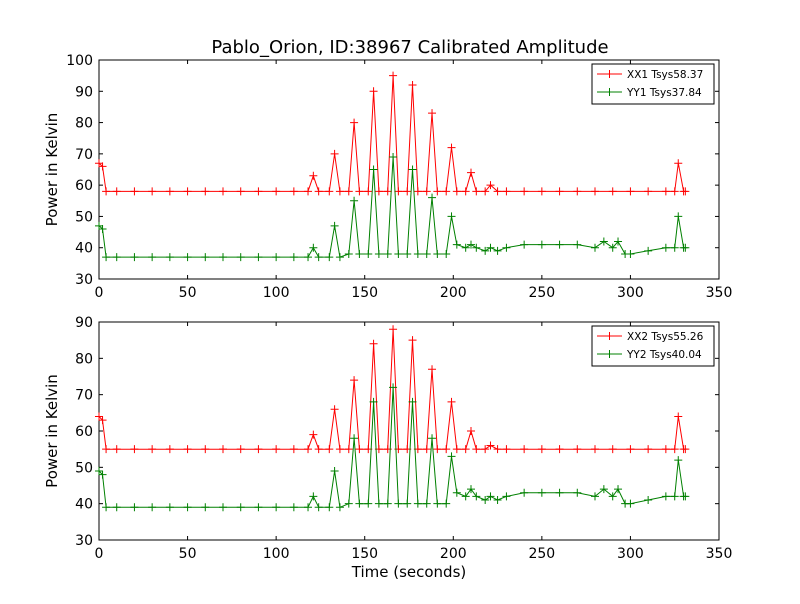 The height and width of the screenshot is (604, 800). What do you see at coordinates (665, 75) in the screenshot?
I see `legend-label: XX1 Tsys58.37` at bounding box center [665, 75].